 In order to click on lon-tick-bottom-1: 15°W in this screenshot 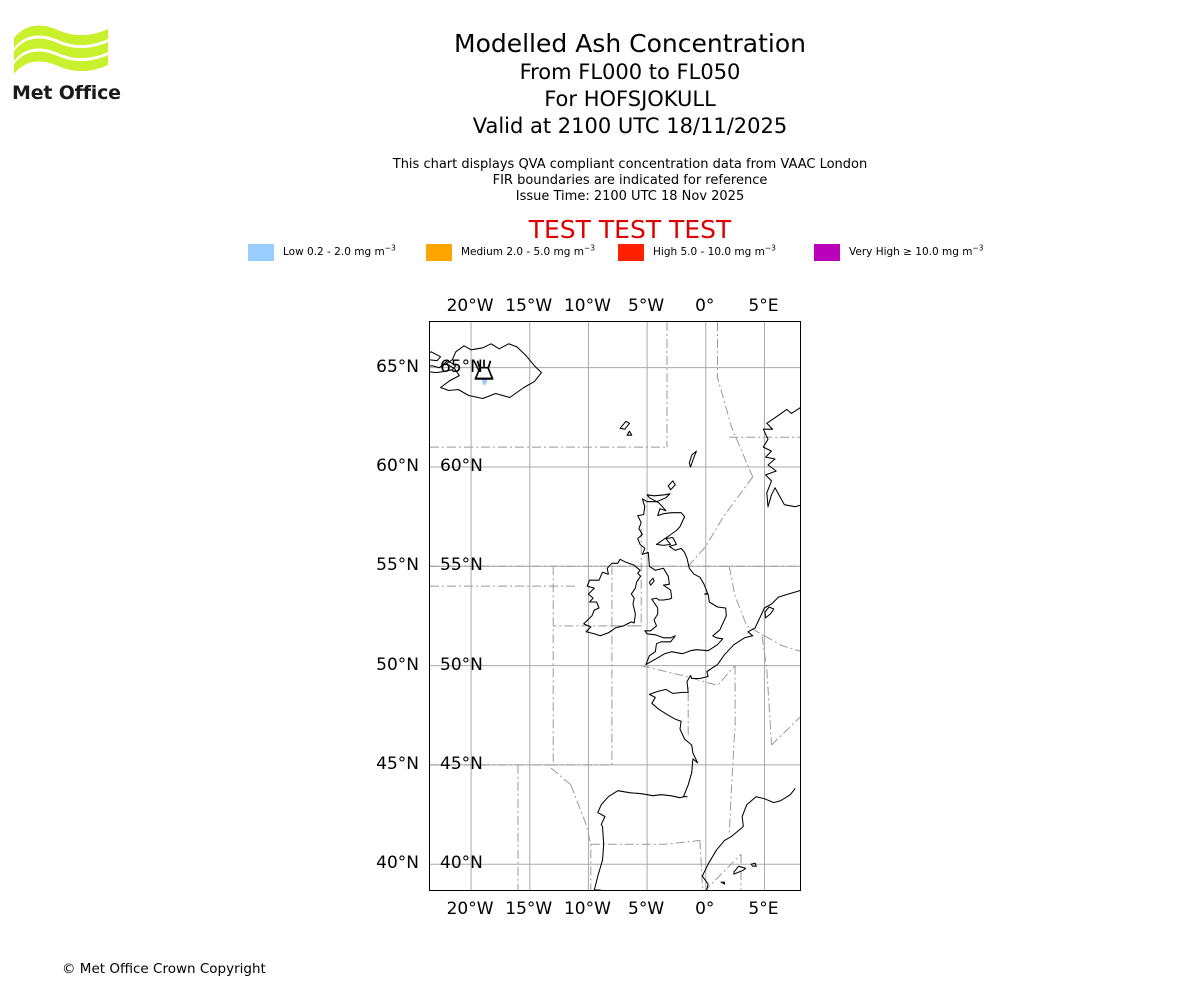, I will do `click(529, 909)`.